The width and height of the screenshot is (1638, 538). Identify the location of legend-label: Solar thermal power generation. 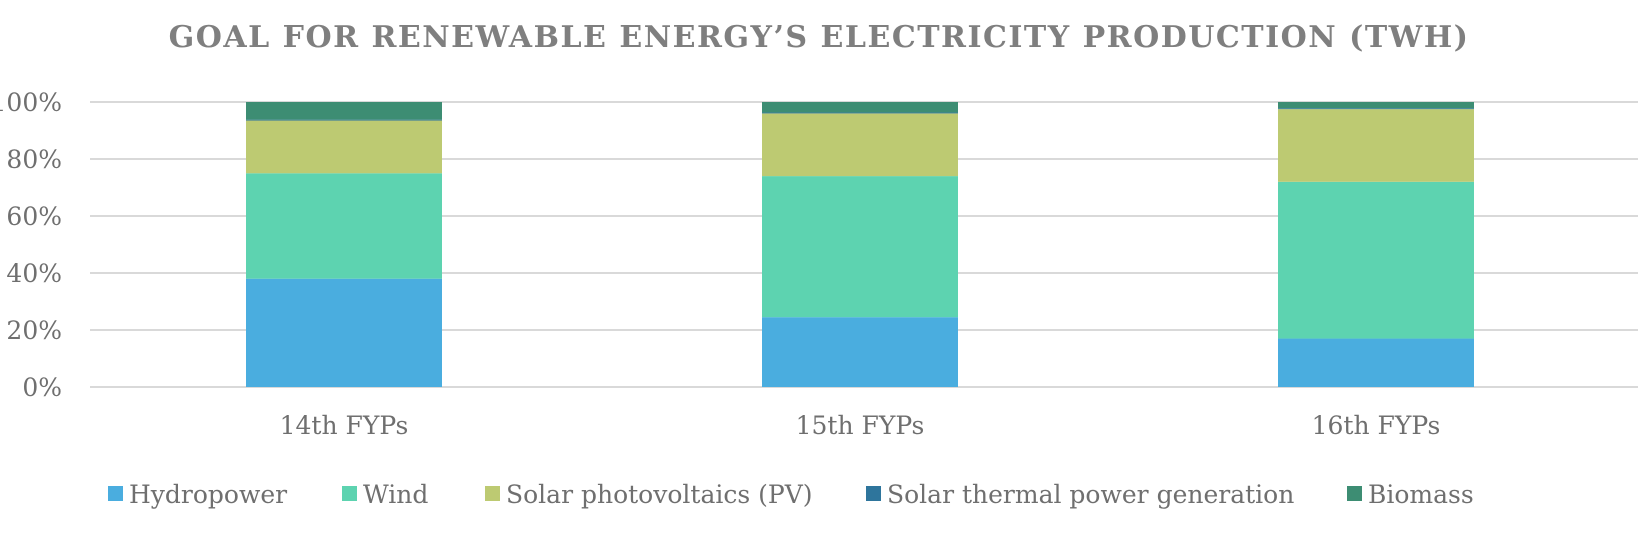
(1090, 494).